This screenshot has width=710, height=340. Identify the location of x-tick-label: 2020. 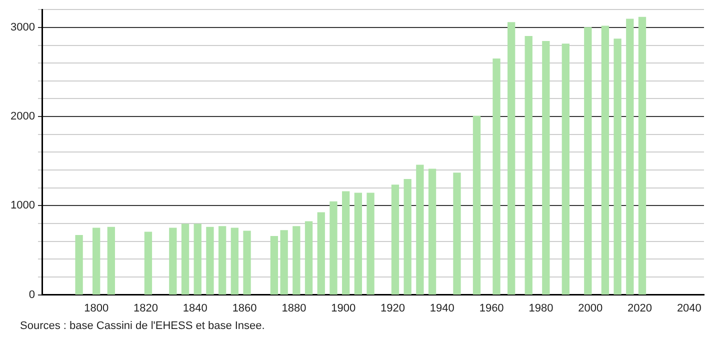
(640, 308).